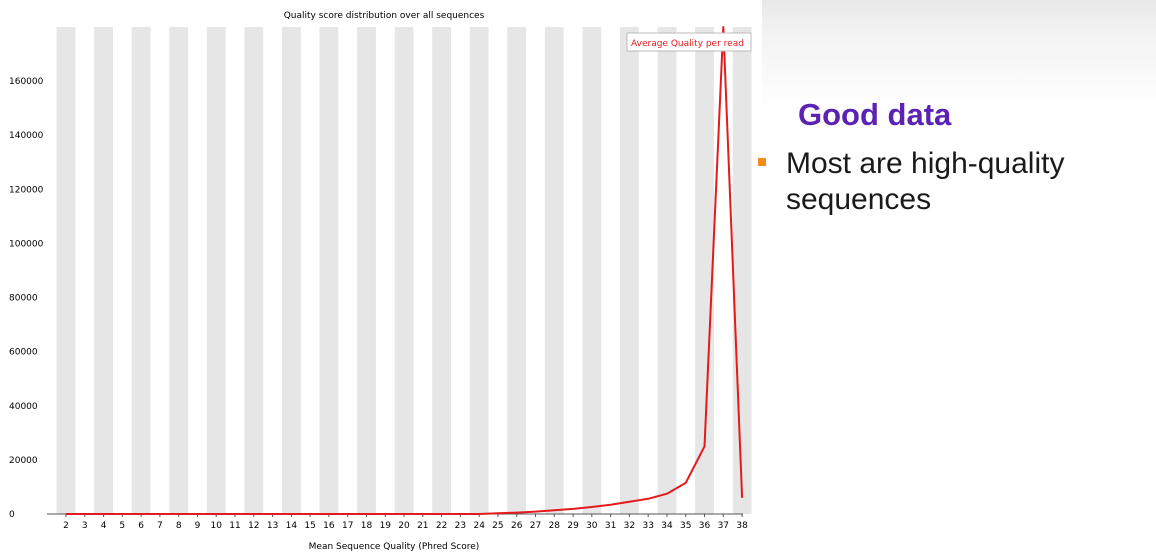 The image size is (1156, 555). I want to click on y-tick-label: 40000, so click(23, 407).